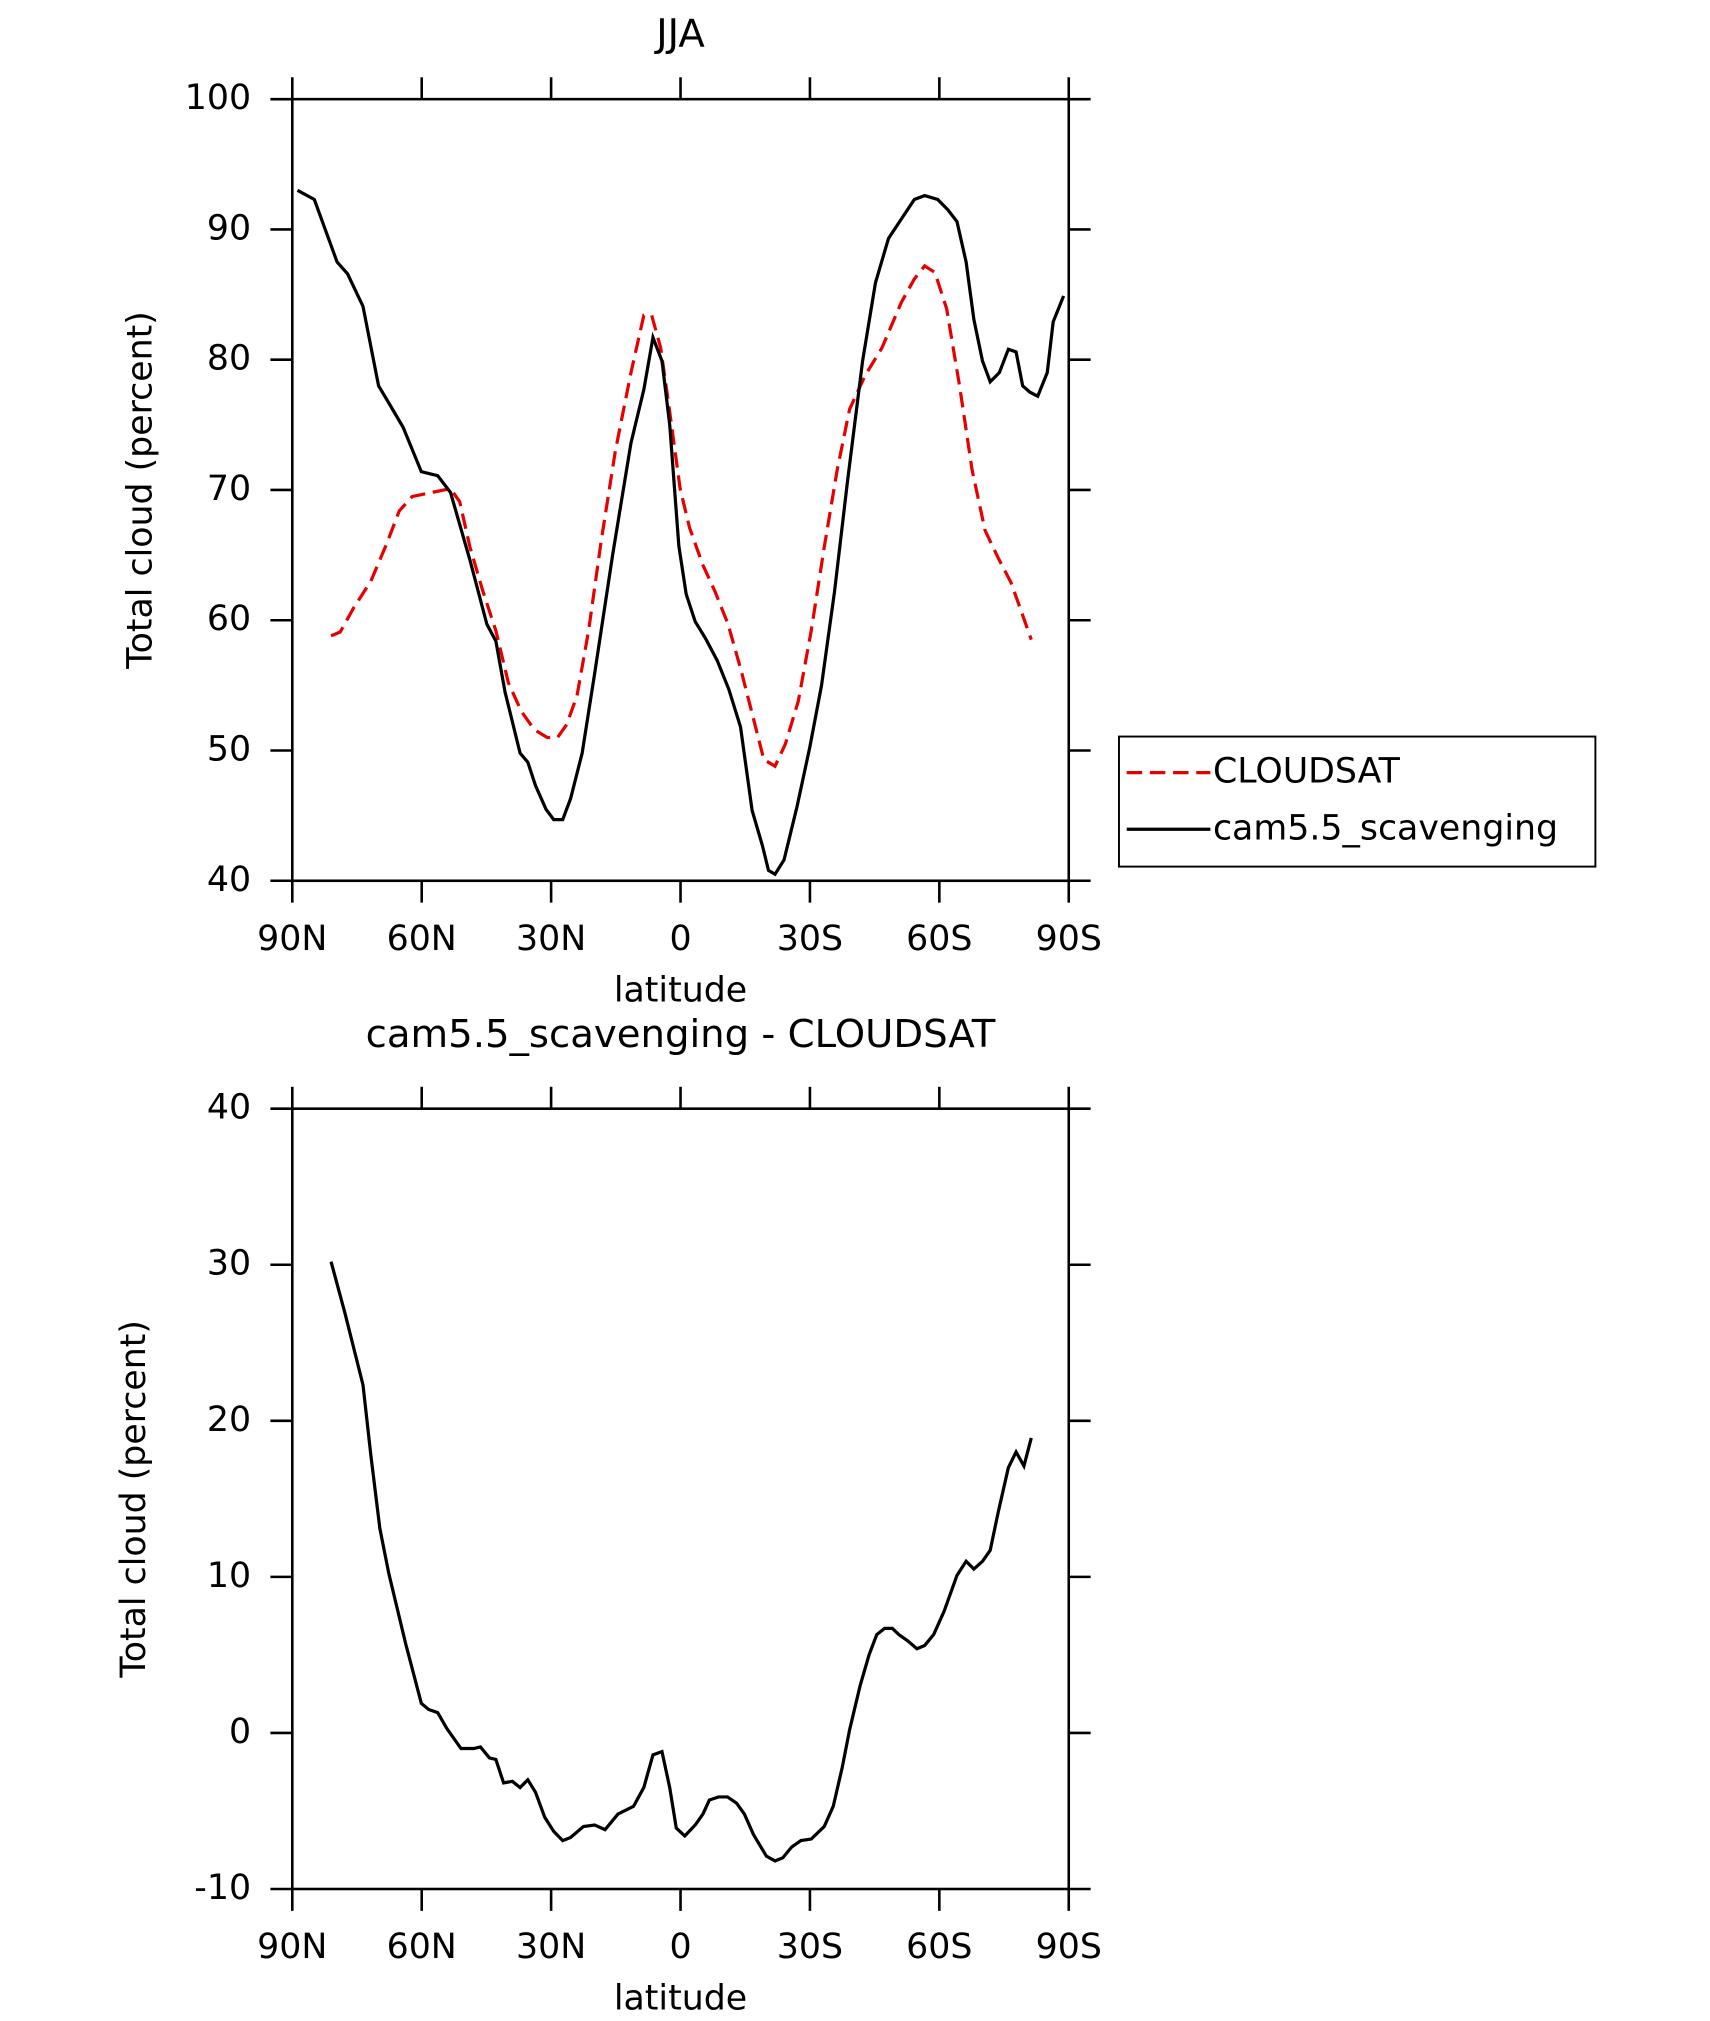  Describe the element at coordinates (229, 1420) in the screenshot. I see `y-tick-label: 20` at that location.